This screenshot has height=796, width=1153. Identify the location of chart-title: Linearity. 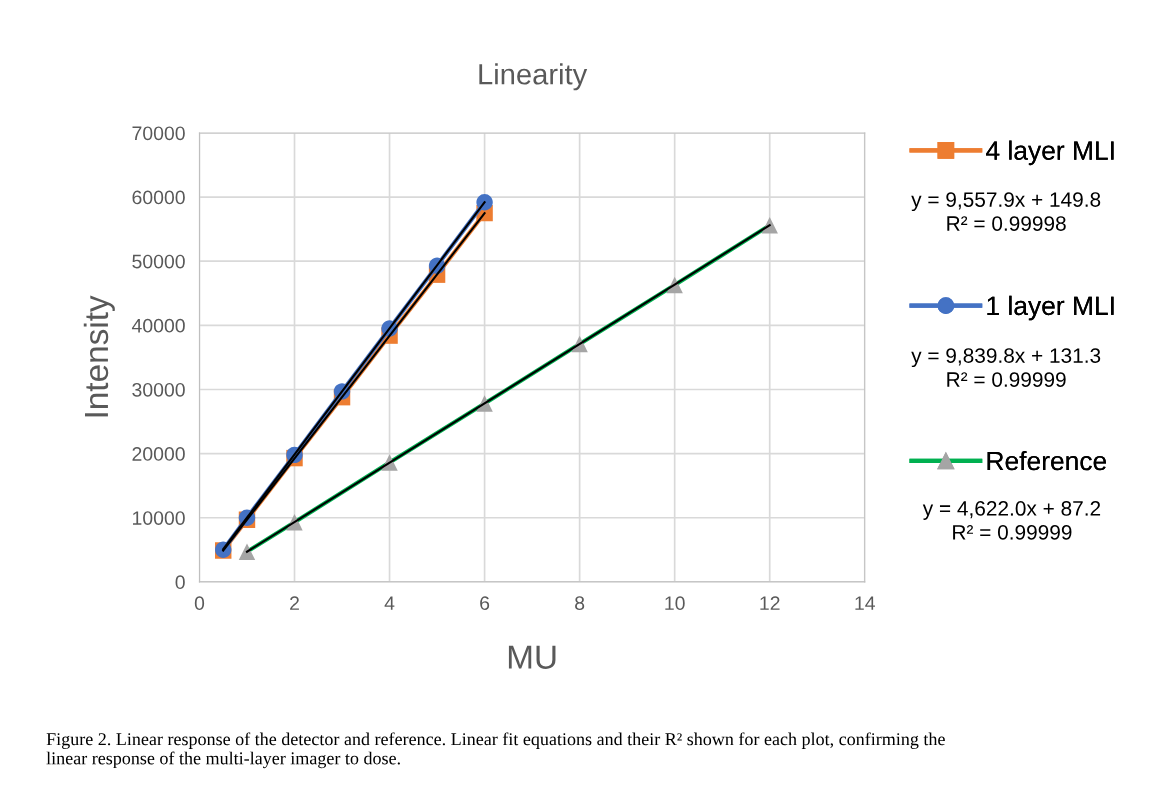
(533, 77).